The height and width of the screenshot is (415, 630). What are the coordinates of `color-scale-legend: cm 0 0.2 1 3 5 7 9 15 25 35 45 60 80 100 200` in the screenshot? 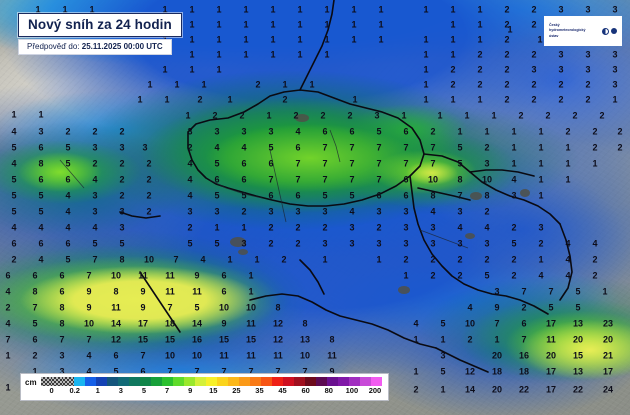 It's located at (204, 387).